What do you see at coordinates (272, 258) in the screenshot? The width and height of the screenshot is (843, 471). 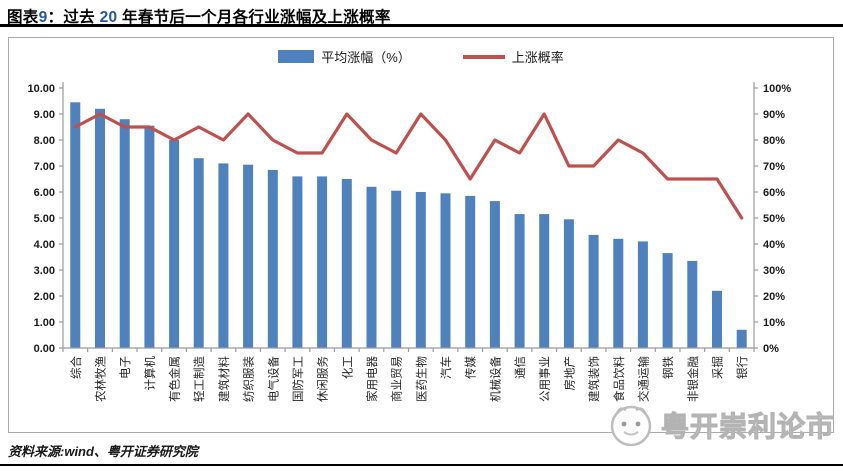 I see `bar-电气设备` at bounding box center [272, 258].